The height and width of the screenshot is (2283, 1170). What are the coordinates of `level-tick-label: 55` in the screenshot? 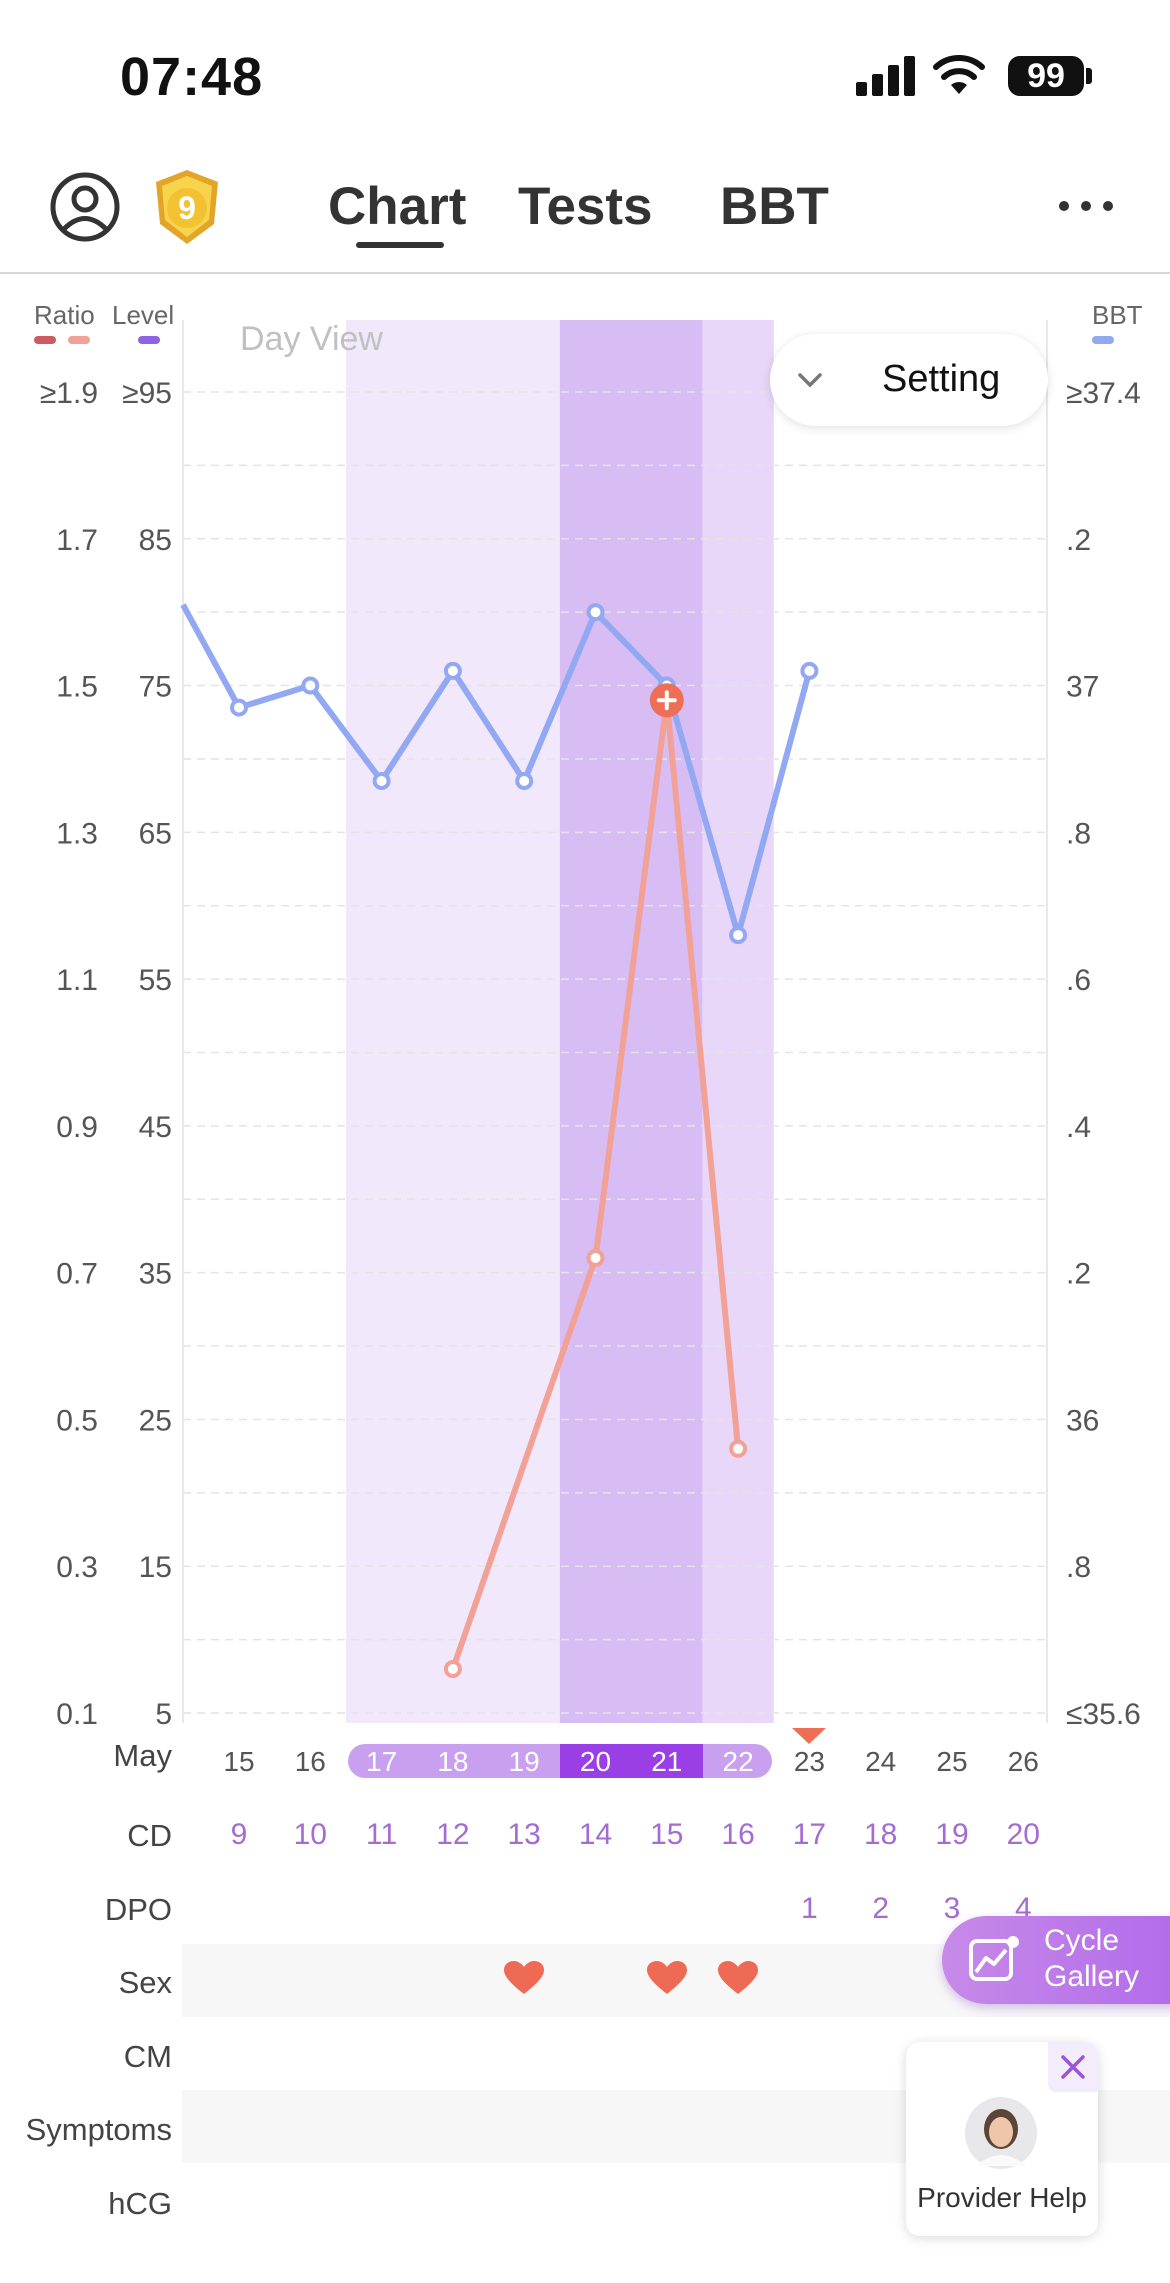 It's located at (155, 980).